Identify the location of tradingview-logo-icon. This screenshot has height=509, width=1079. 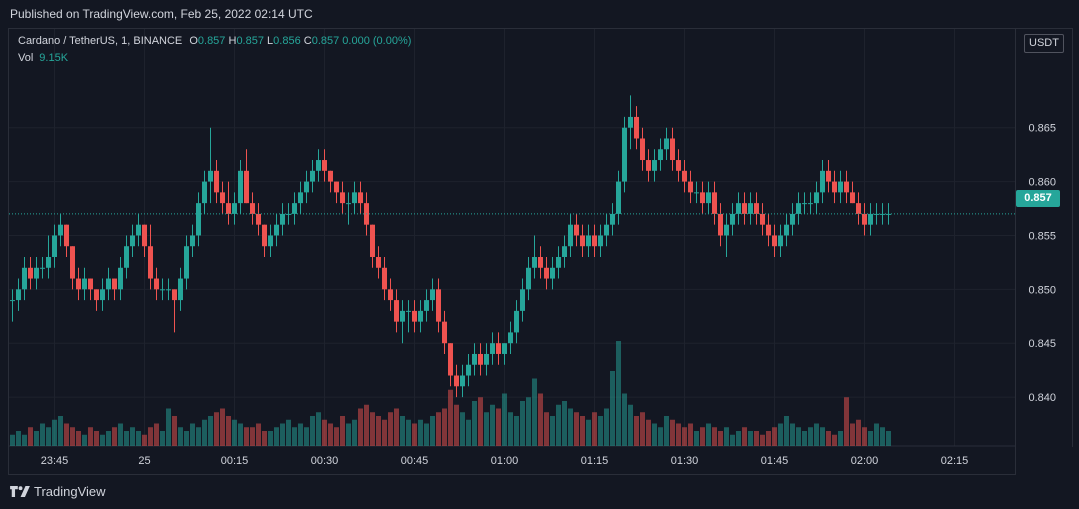
(20, 491).